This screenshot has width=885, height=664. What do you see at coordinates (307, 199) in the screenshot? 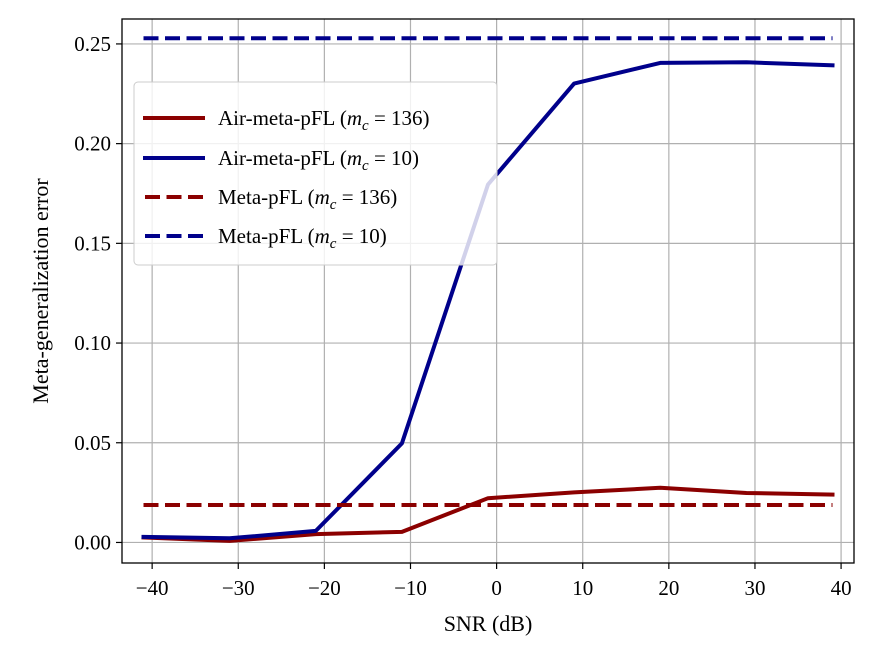
I see `legend-label: Meta-pFL (mc = 136)` at bounding box center [307, 199].